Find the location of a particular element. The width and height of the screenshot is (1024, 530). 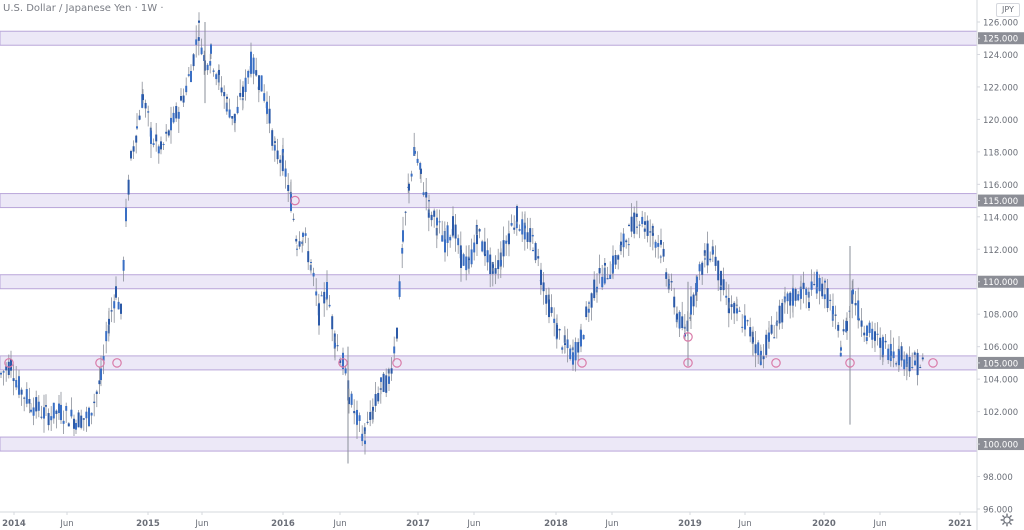

currency-badge: JPY is located at coordinates (1008, 10).